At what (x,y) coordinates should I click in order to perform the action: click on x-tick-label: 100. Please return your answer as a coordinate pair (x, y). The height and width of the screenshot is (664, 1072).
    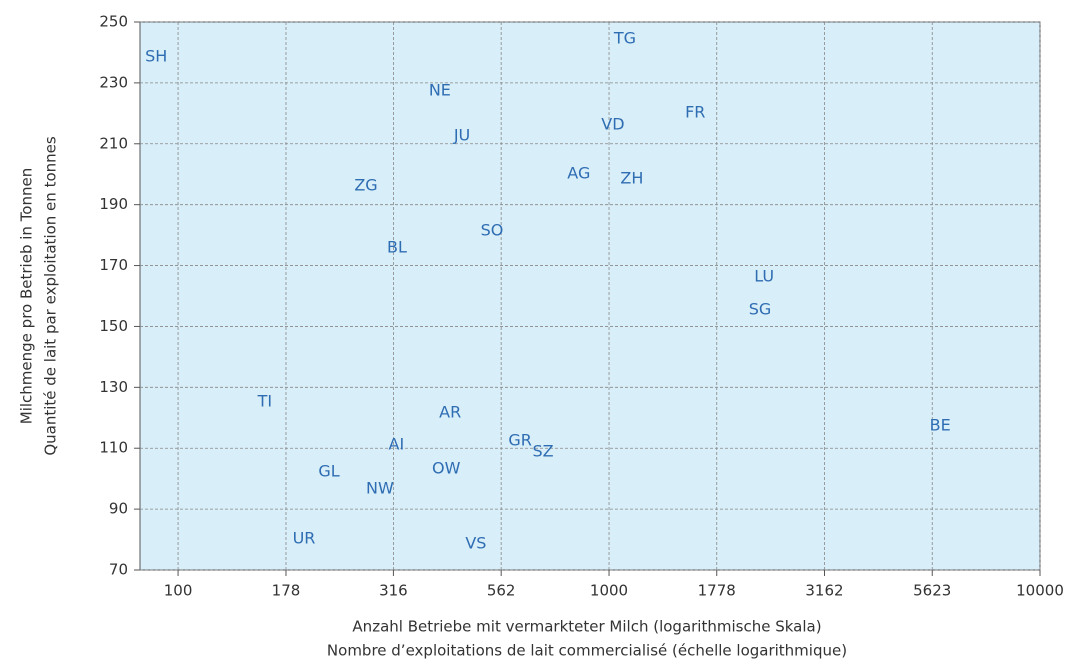
    Looking at the image, I should click on (178, 591).